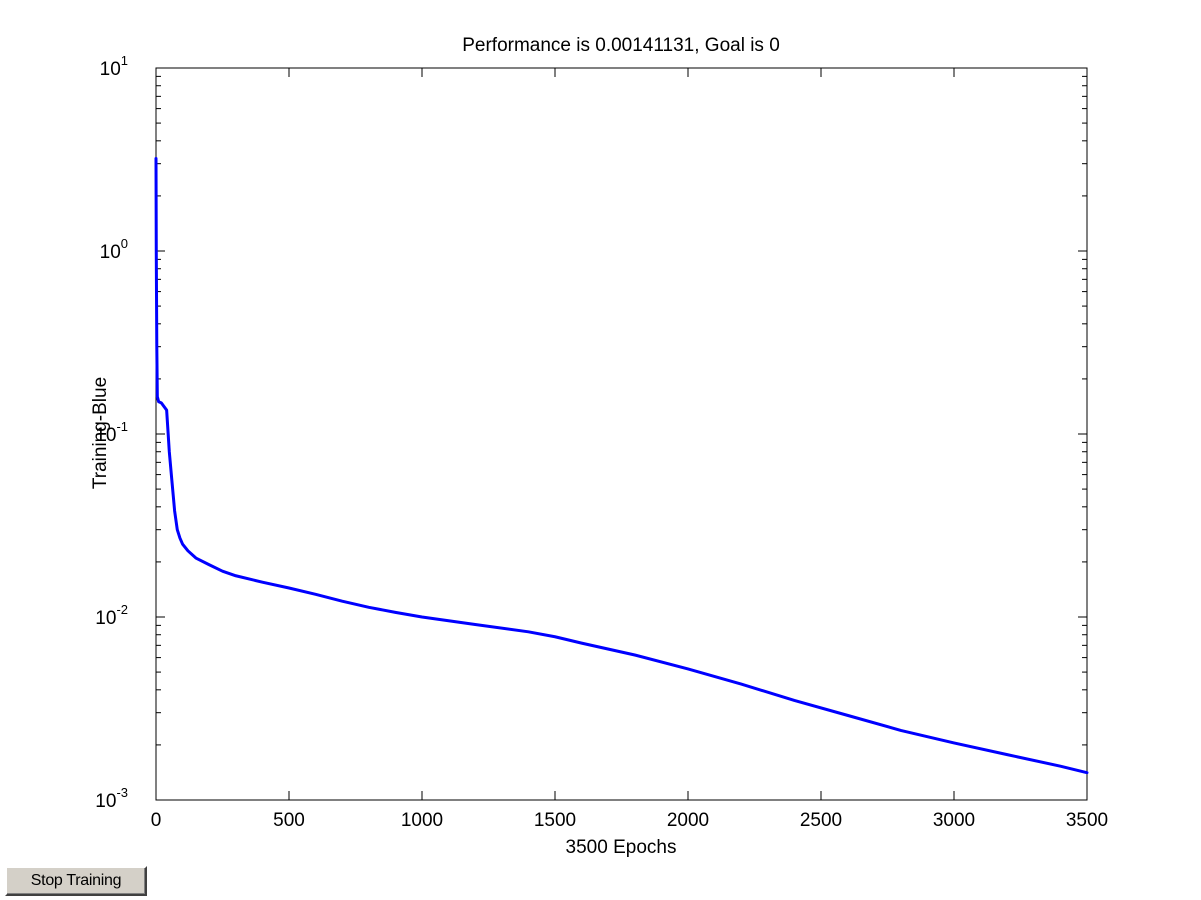 The width and height of the screenshot is (1201, 900). Describe the element at coordinates (111, 615) in the screenshot. I see `y-tick-label: 10⁻²` at that location.